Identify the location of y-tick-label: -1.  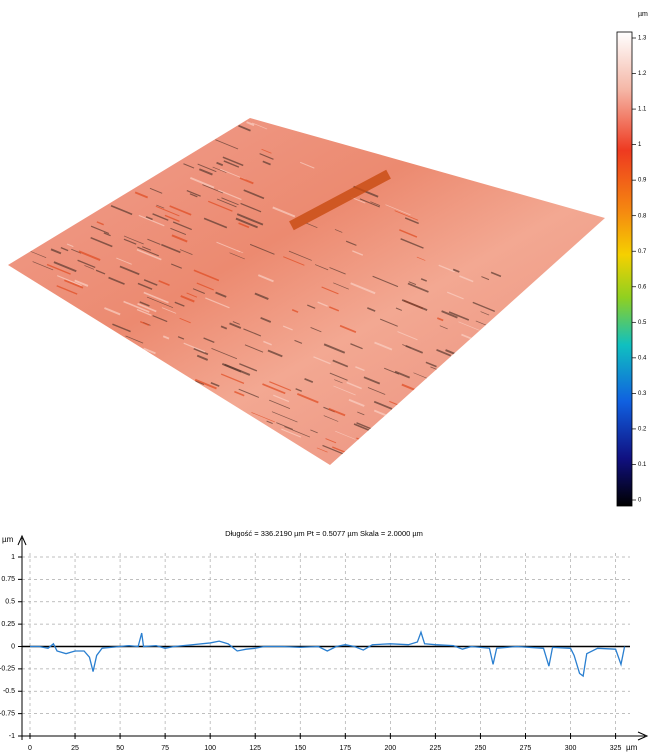
(12, 736).